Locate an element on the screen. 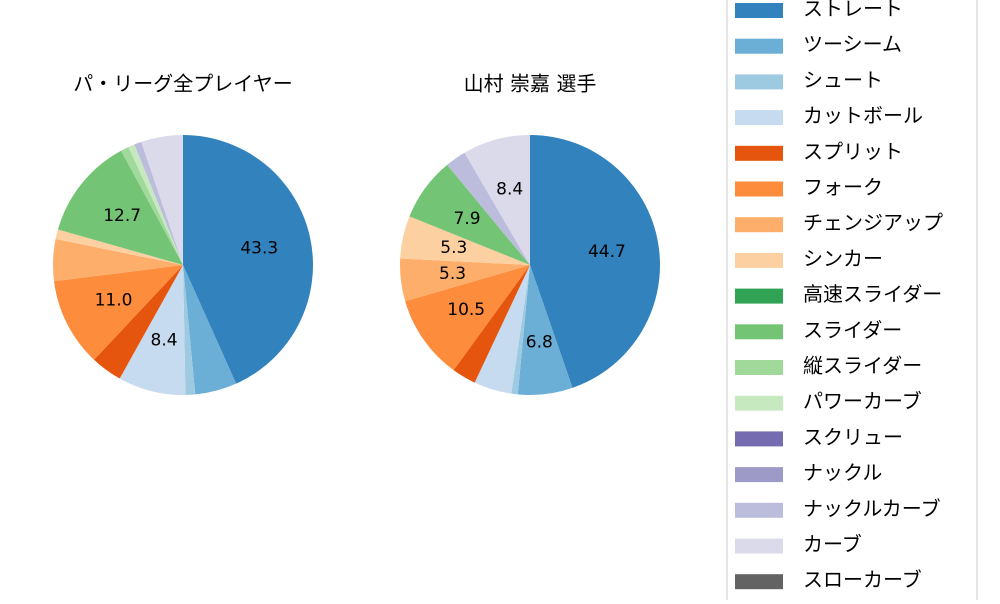  chart-title: 山村 崇嘉 選手 is located at coordinates (530, 84).